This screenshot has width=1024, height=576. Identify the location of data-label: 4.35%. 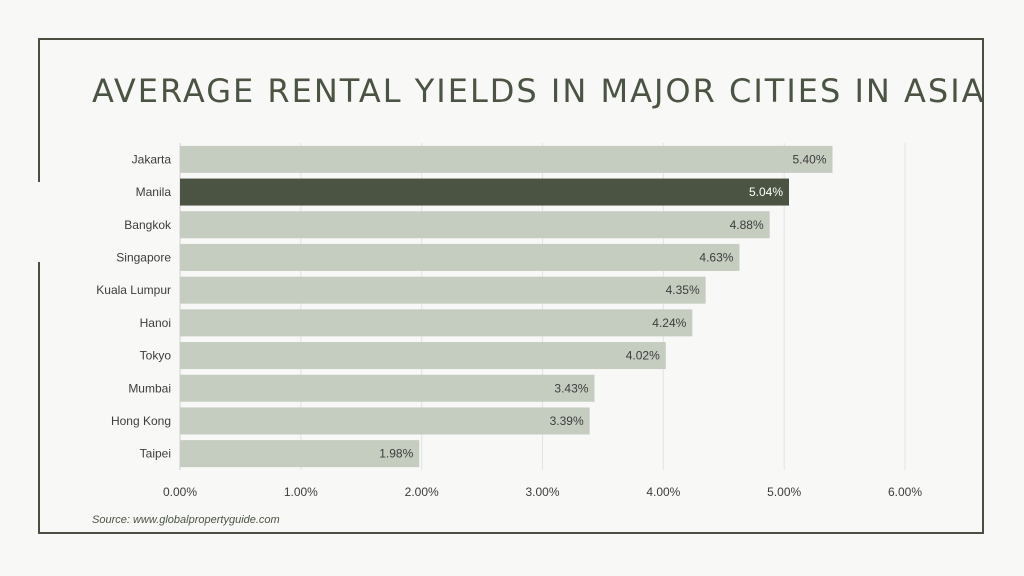
(683, 290).